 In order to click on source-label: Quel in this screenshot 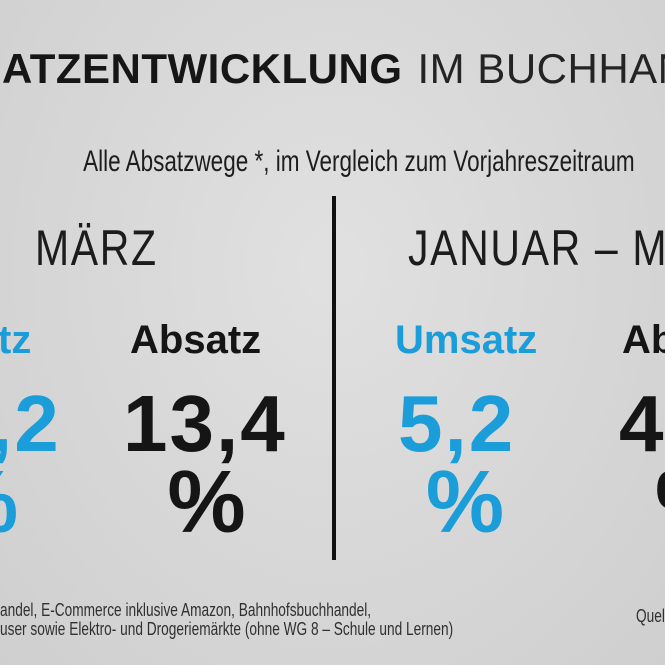, I will do `click(650, 616)`.